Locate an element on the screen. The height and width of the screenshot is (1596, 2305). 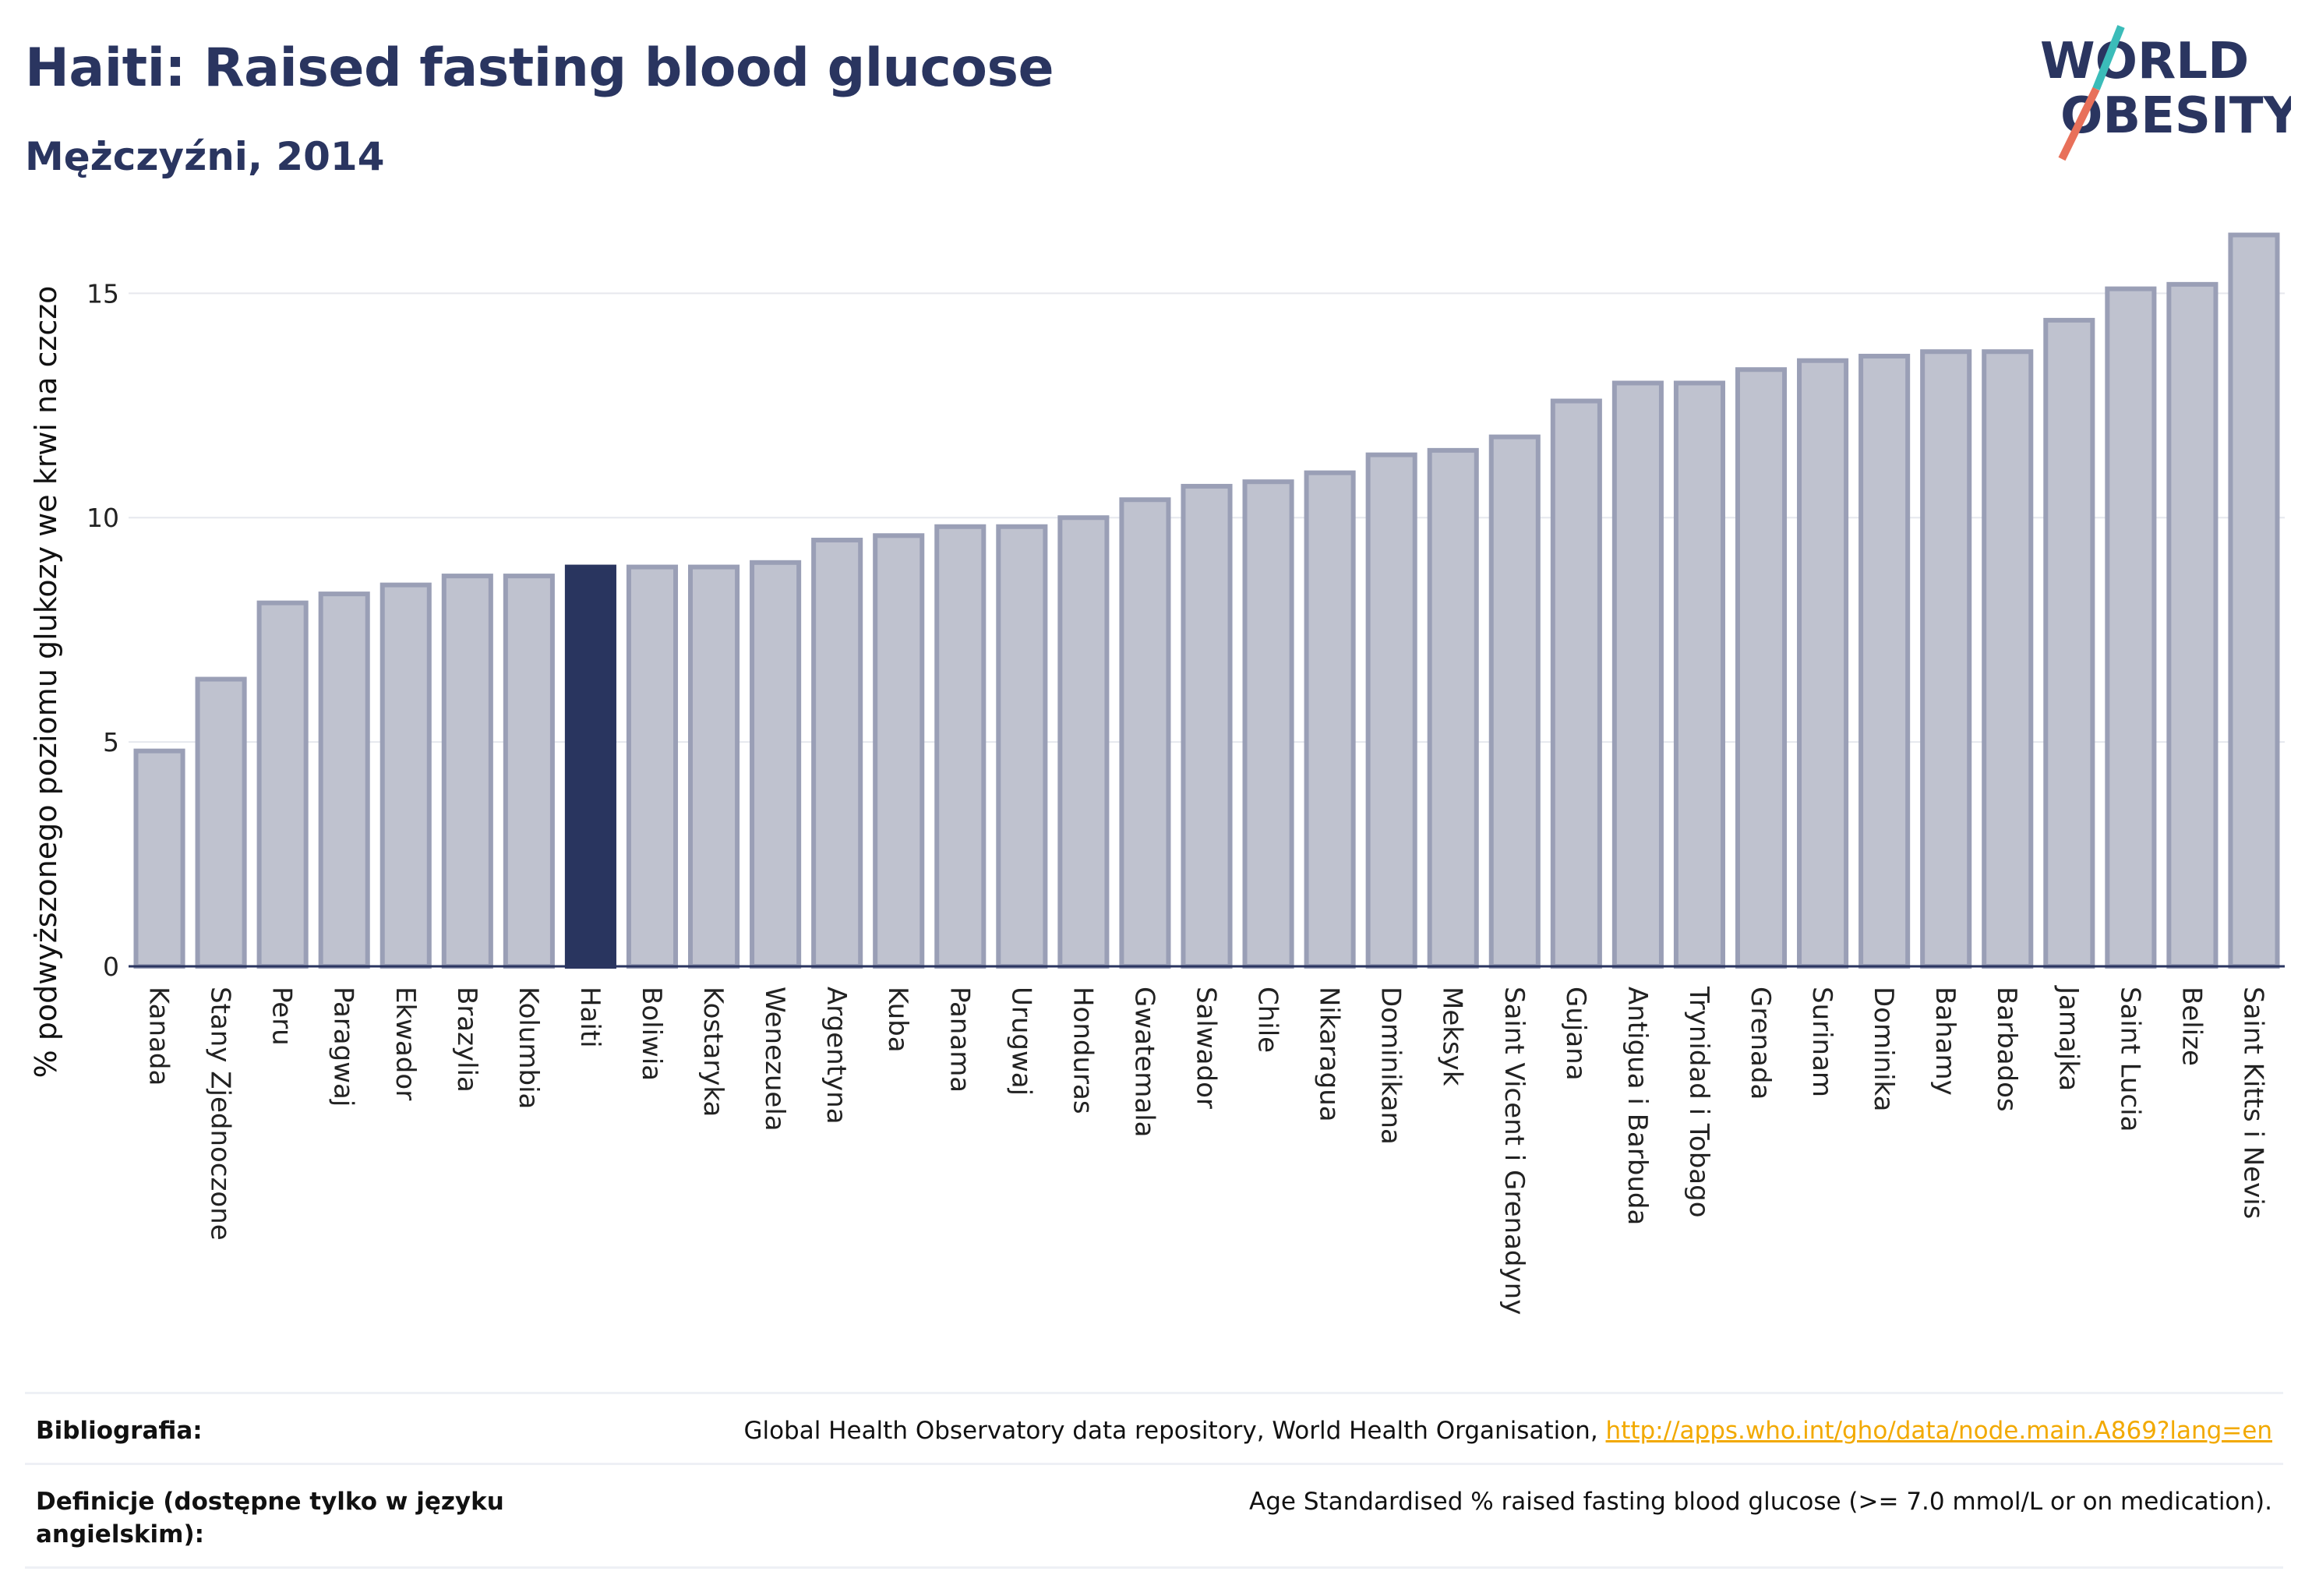
x-category-label: Gwatemala is located at coordinates (1144, 1062).